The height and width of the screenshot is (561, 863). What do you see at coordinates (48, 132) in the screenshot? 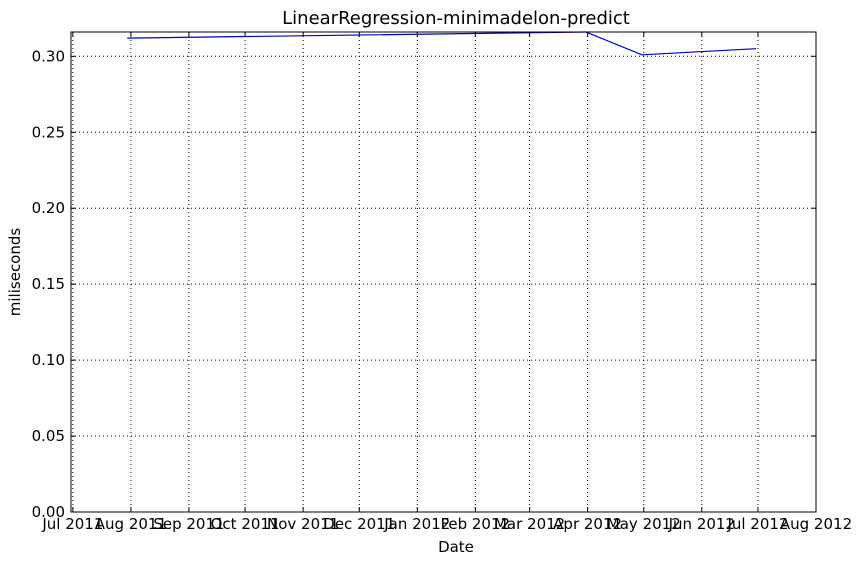
I see `y-tick-label: 0.25` at bounding box center [48, 132].